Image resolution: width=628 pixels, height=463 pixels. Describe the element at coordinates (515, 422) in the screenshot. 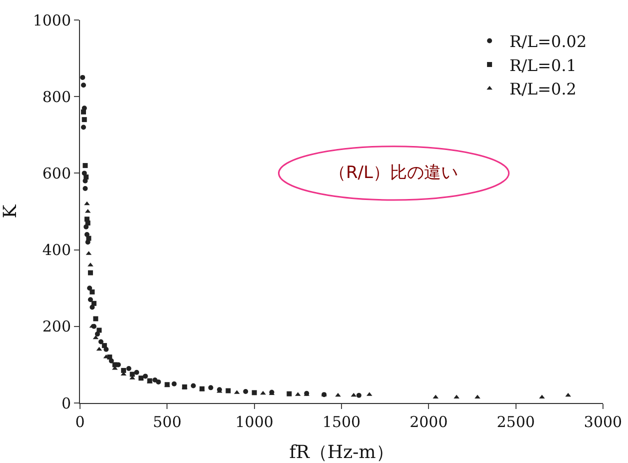

I see `x-tick-label: 2500` at that location.